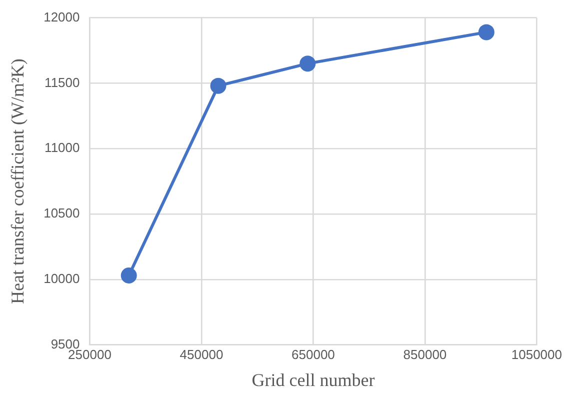  What do you see at coordinates (425, 354) in the screenshot?
I see `x-tick-label: 850000` at bounding box center [425, 354].